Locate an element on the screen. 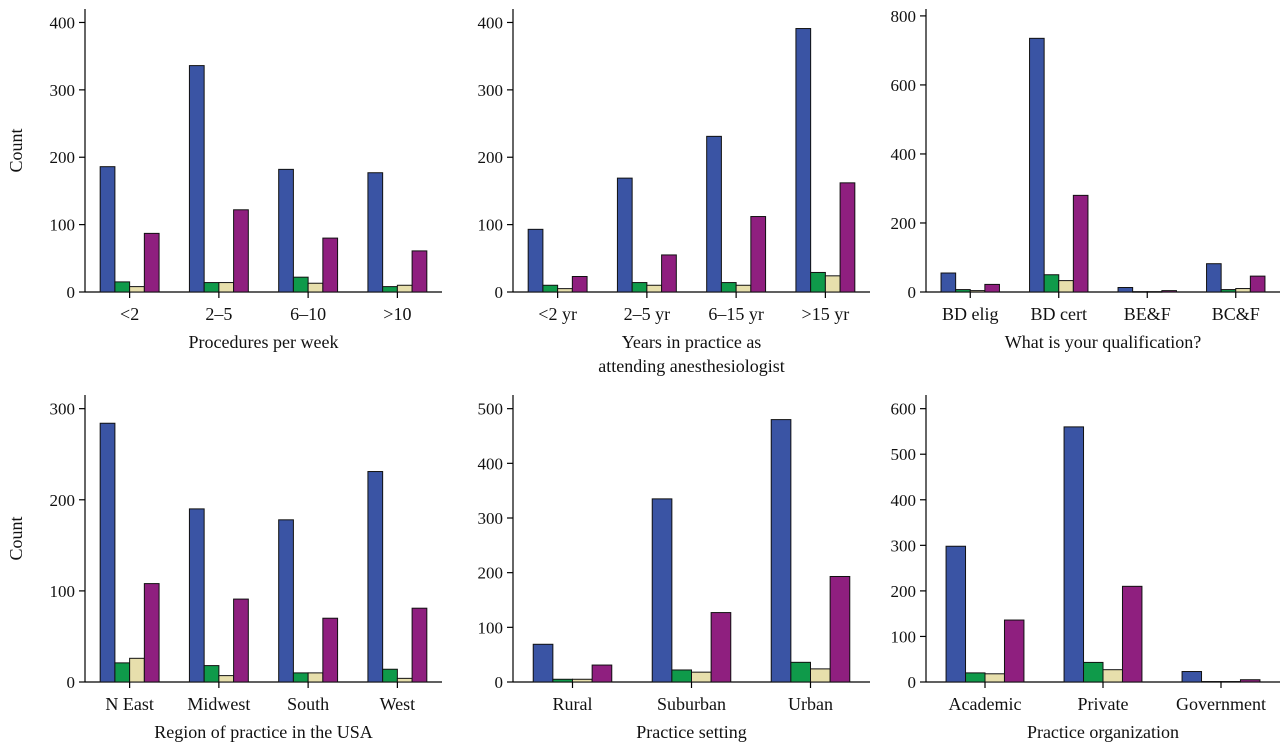 The height and width of the screenshot is (746, 1282). x-tick-label: Rural is located at coordinates (573, 704).